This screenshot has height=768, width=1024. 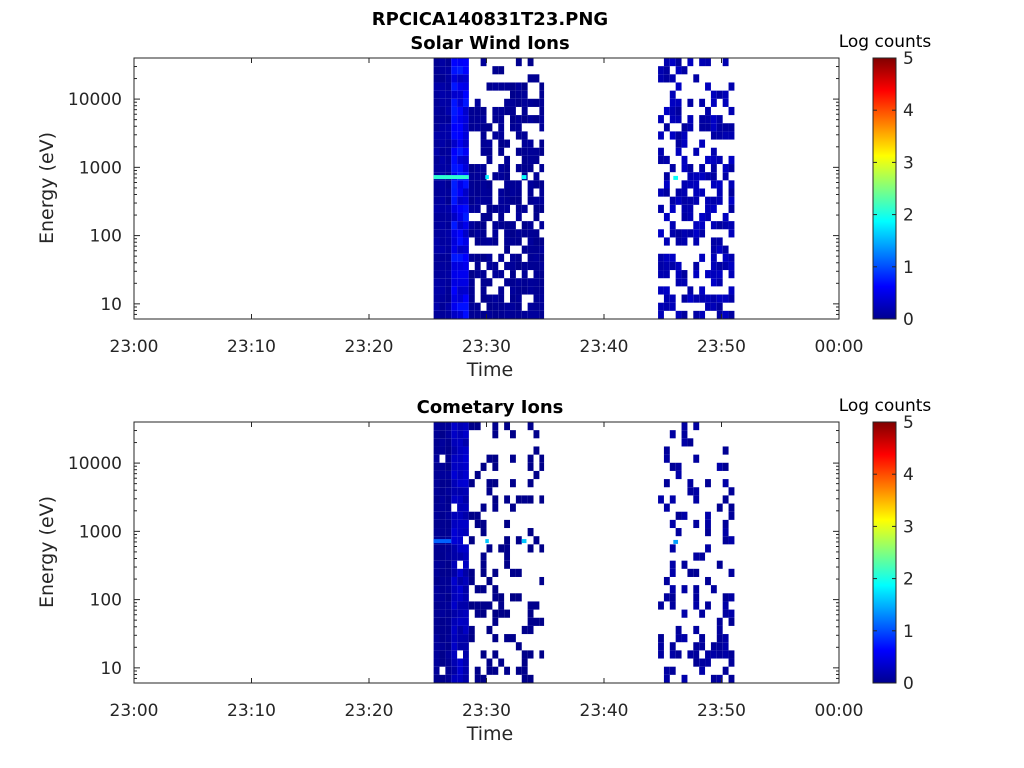 What do you see at coordinates (47, 552) in the screenshot?
I see `y-axis-label: Energy (eV)` at bounding box center [47, 552].